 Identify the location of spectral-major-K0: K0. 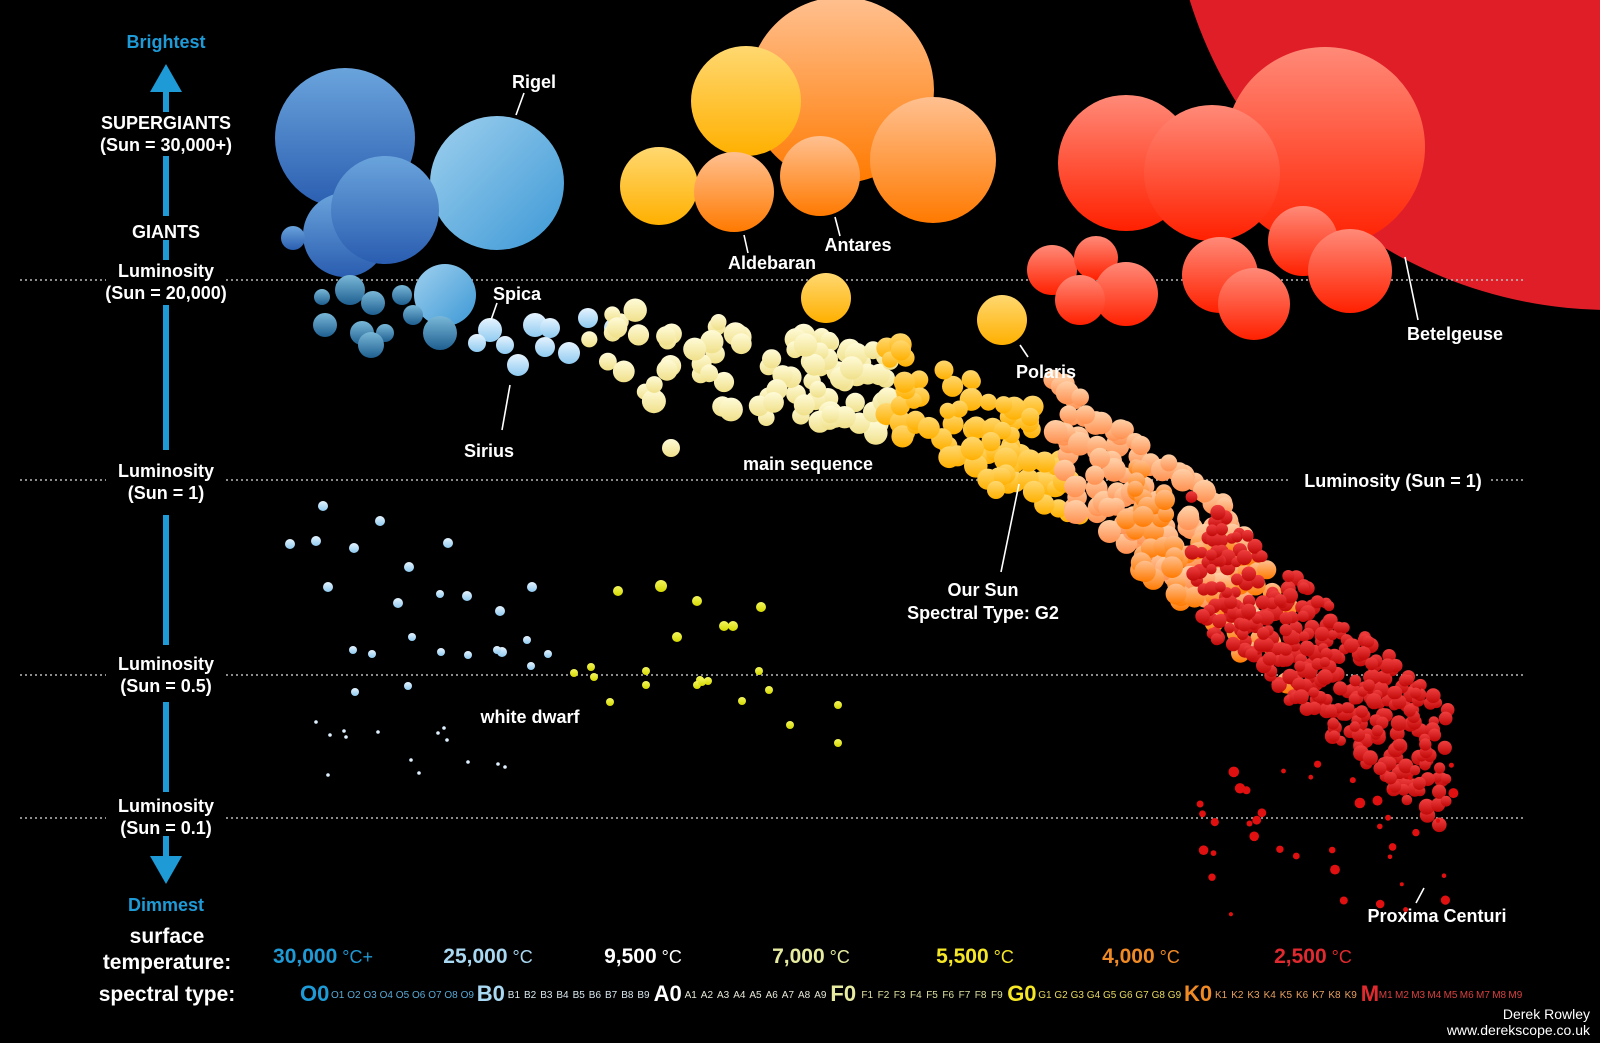
(1198, 993).